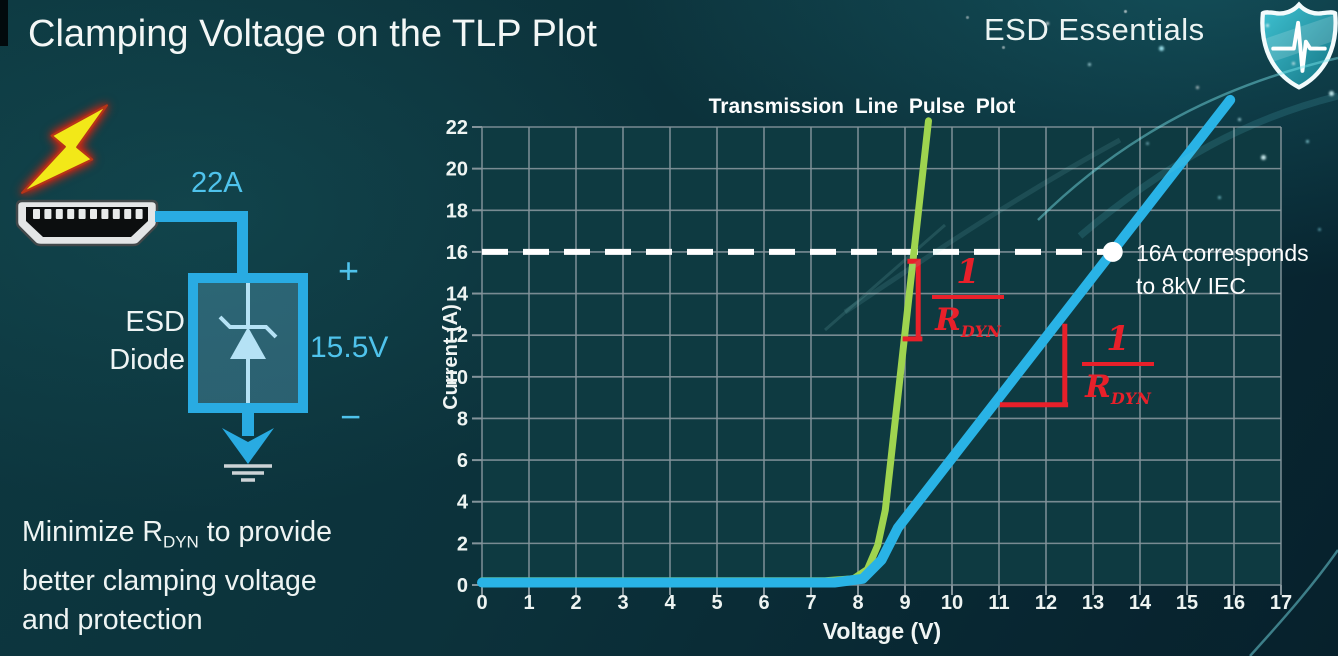 This screenshot has width=1338, height=656. I want to click on polarity-plus: +, so click(349, 270).